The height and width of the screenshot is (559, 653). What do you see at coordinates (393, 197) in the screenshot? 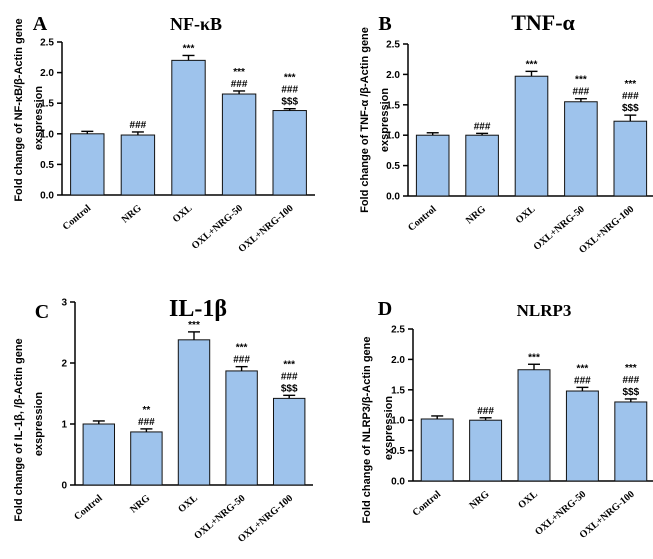
I see `panel-b-y-tick-label: 0.0` at bounding box center [393, 197].